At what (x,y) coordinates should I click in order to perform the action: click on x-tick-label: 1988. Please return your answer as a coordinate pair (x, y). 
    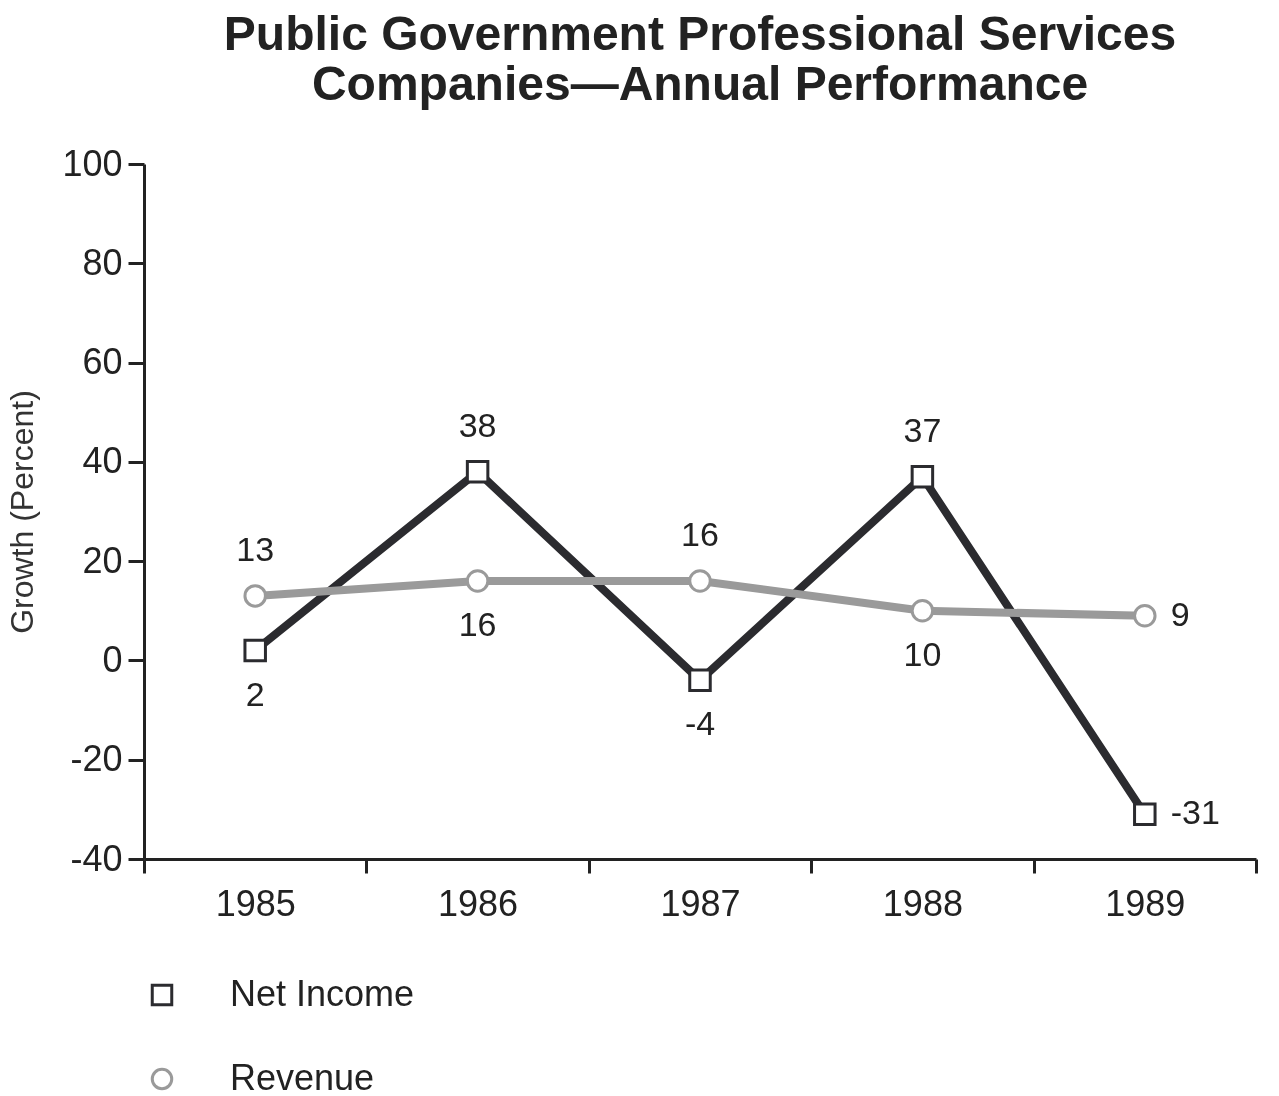
    Looking at the image, I should click on (922, 903).